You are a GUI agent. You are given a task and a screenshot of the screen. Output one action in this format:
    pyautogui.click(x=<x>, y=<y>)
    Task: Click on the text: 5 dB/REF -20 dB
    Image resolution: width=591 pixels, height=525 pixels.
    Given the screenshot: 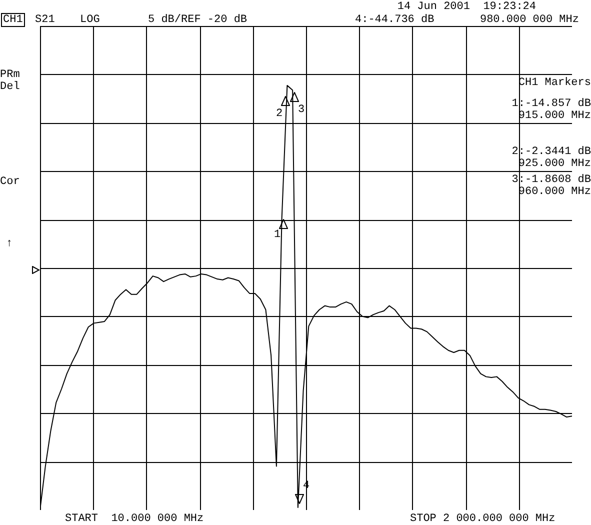 What is the action you would take?
    pyautogui.click(x=198, y=20)
    